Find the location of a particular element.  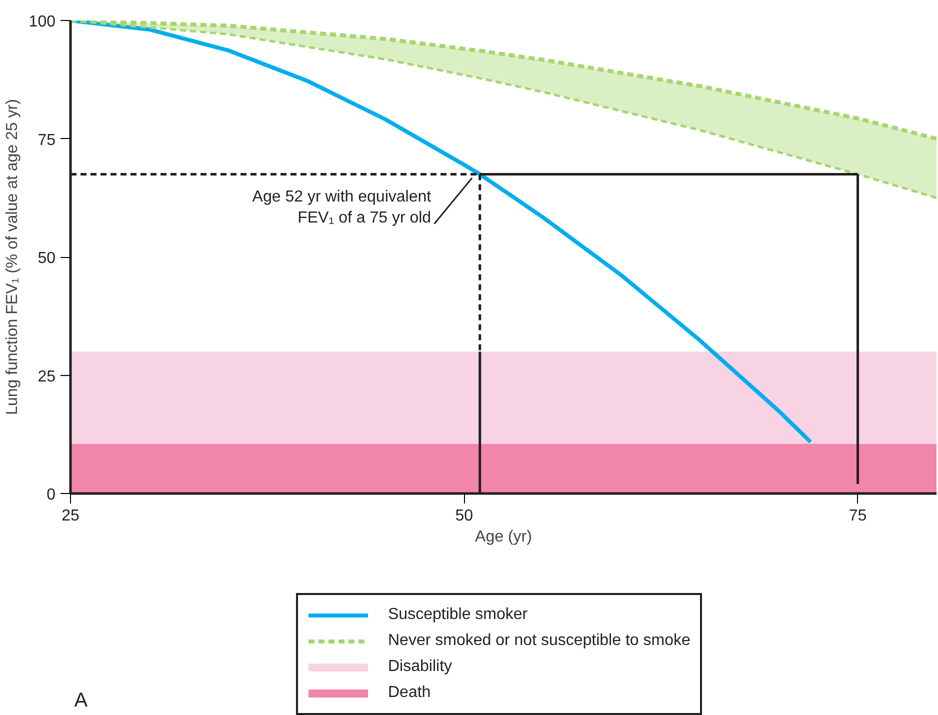

x-tick-label: 50 is located at coordinates (464, 516).